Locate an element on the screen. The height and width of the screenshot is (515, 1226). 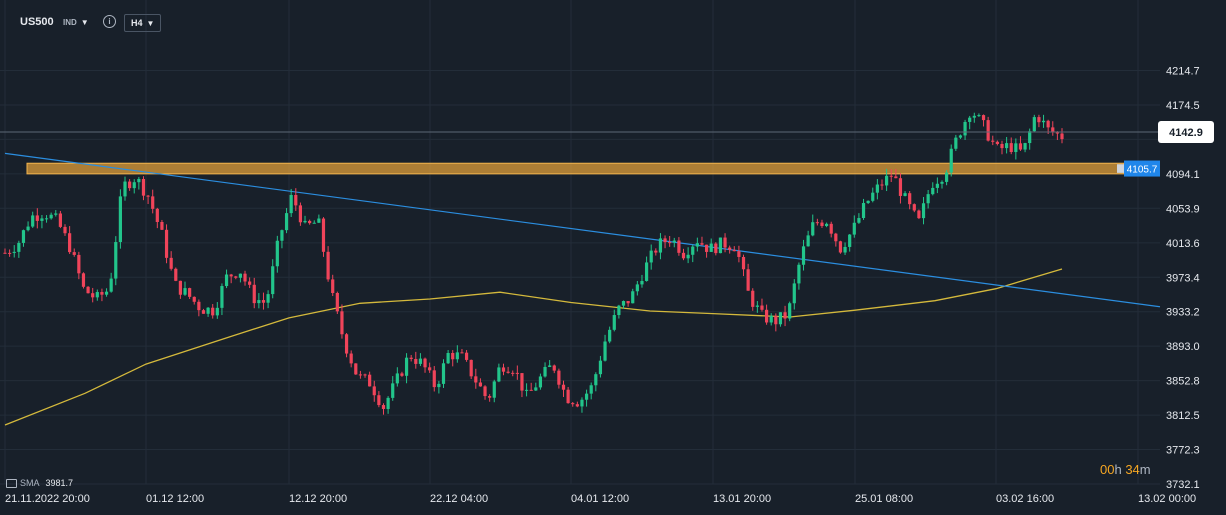
candle-countdown: 00h 34m is located at coordinates (1125, 469).